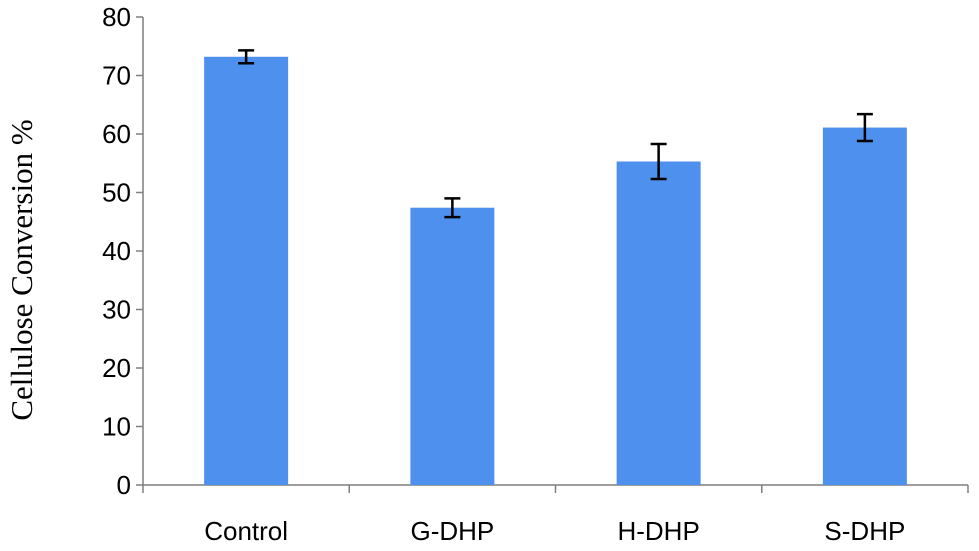 This screenshot has width=979, height=551. What do you see at coordinates (864, 531) in the screenshot?
I see `x-category-label: S-DHP` at bounding box center [864, 531].